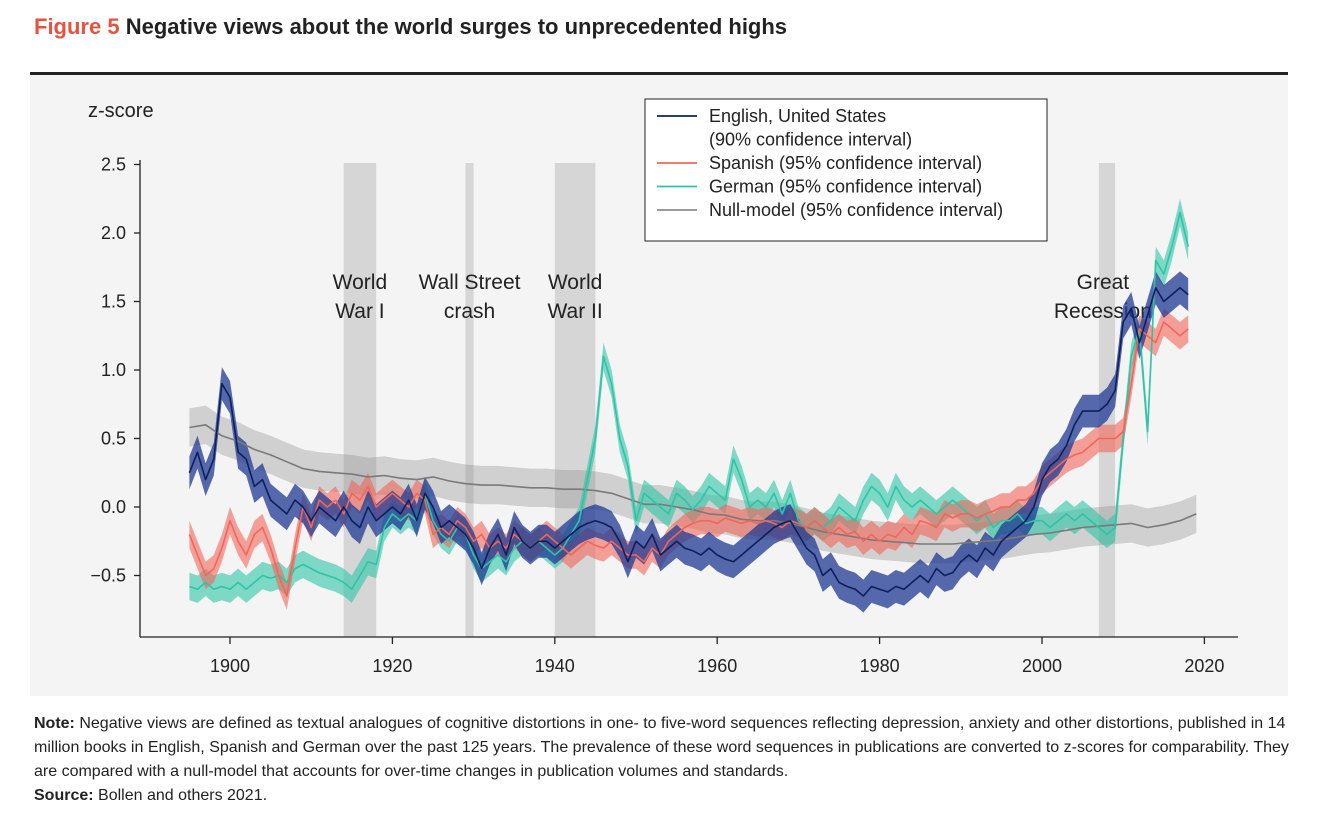  Describe the element at coordinates (183, 795) in the screenshot. I see `source-text: Bollen and others 2021.` at that location.